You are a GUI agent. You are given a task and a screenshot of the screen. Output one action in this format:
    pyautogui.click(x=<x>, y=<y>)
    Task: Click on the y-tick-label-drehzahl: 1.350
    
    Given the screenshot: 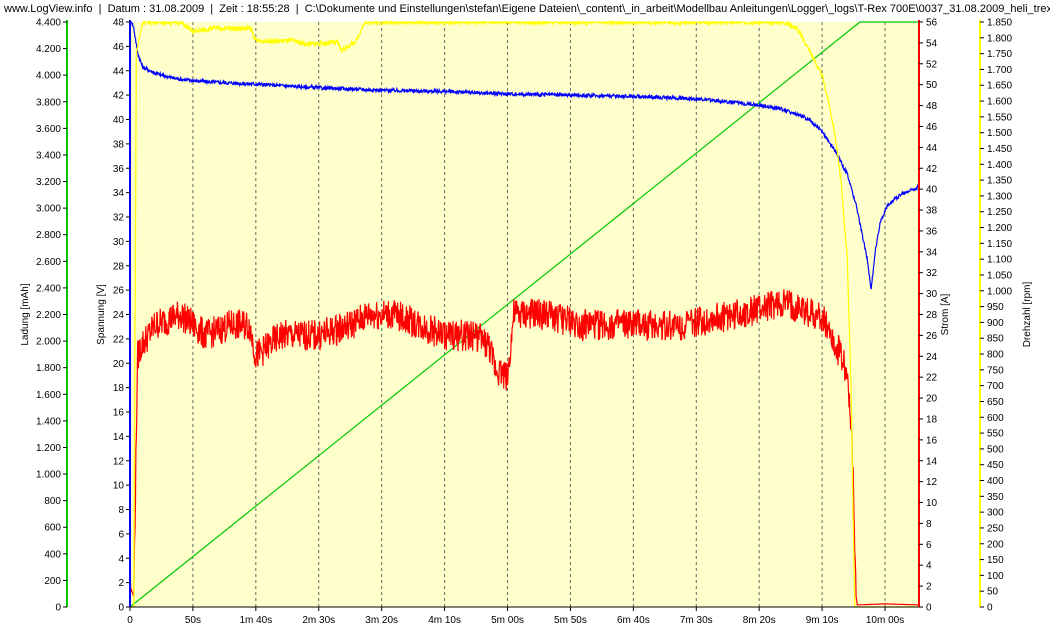 What is the action you would take?
    pyautogui.click(x=999, y=181)
    